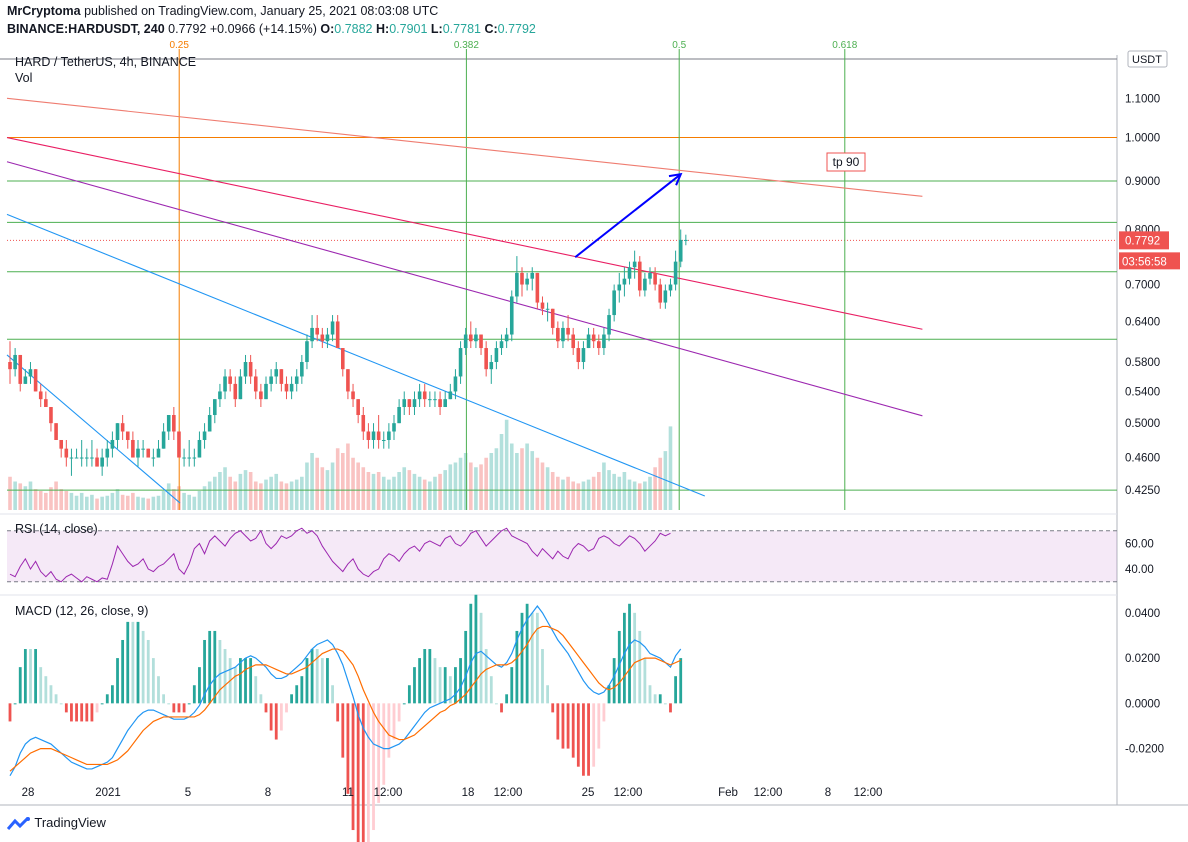 The image size is (1188, 842). I want to click on price-tick-label: 1.1000, so click(1142, 99).